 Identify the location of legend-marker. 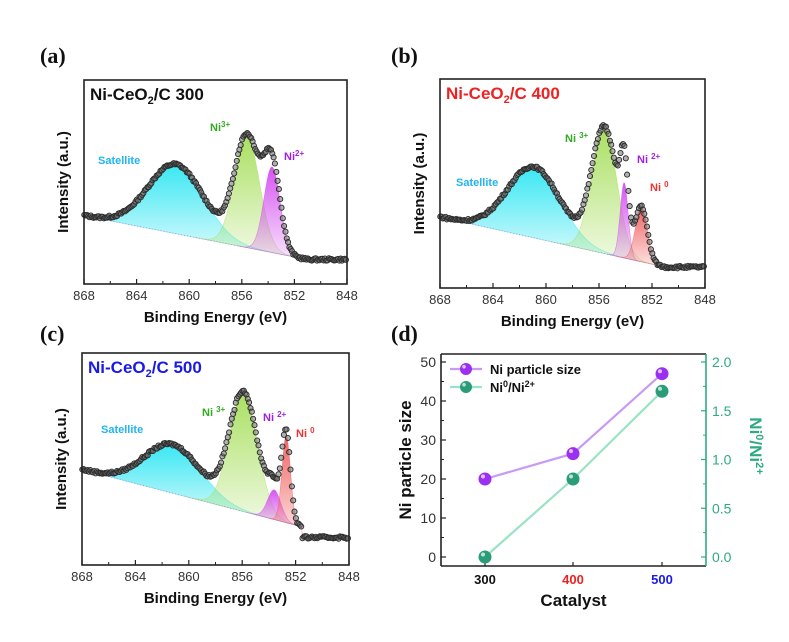
(466, 387).